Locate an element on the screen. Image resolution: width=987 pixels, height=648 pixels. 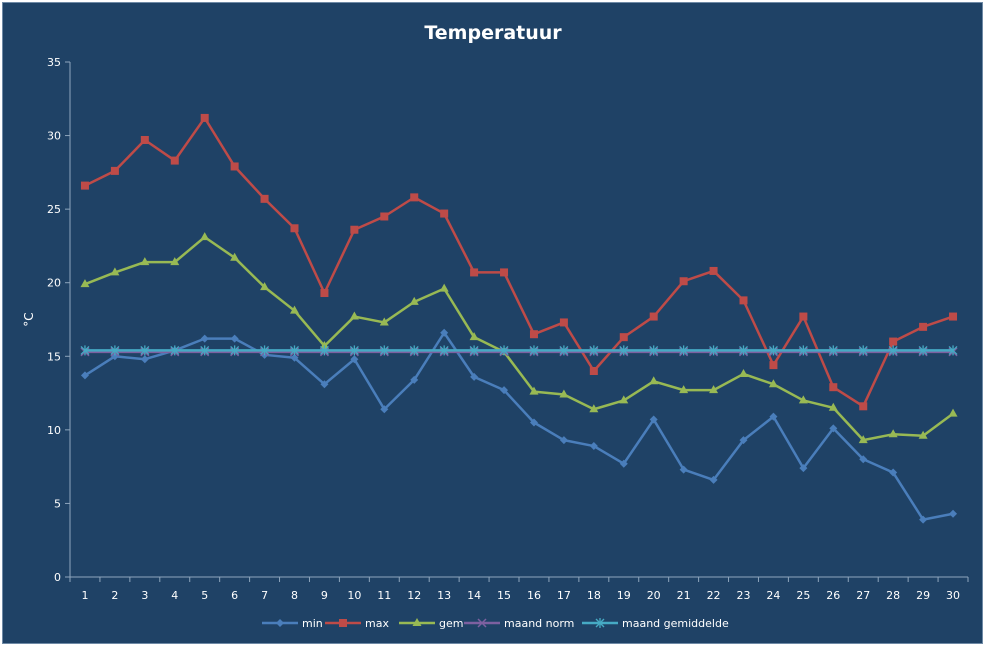
y-tick-label: 10 is located at coordinates (54, 430).